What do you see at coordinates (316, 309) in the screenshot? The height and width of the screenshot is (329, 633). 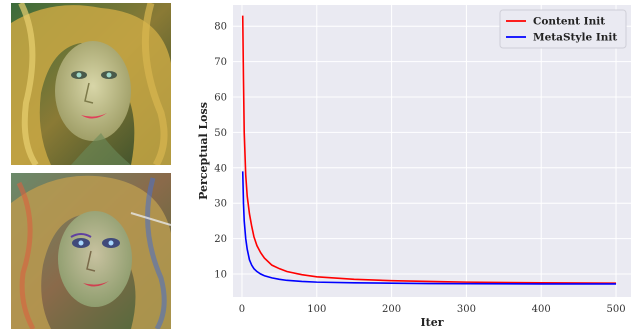 I see `x-tick-label: 100` at bounding box center [316, 309].